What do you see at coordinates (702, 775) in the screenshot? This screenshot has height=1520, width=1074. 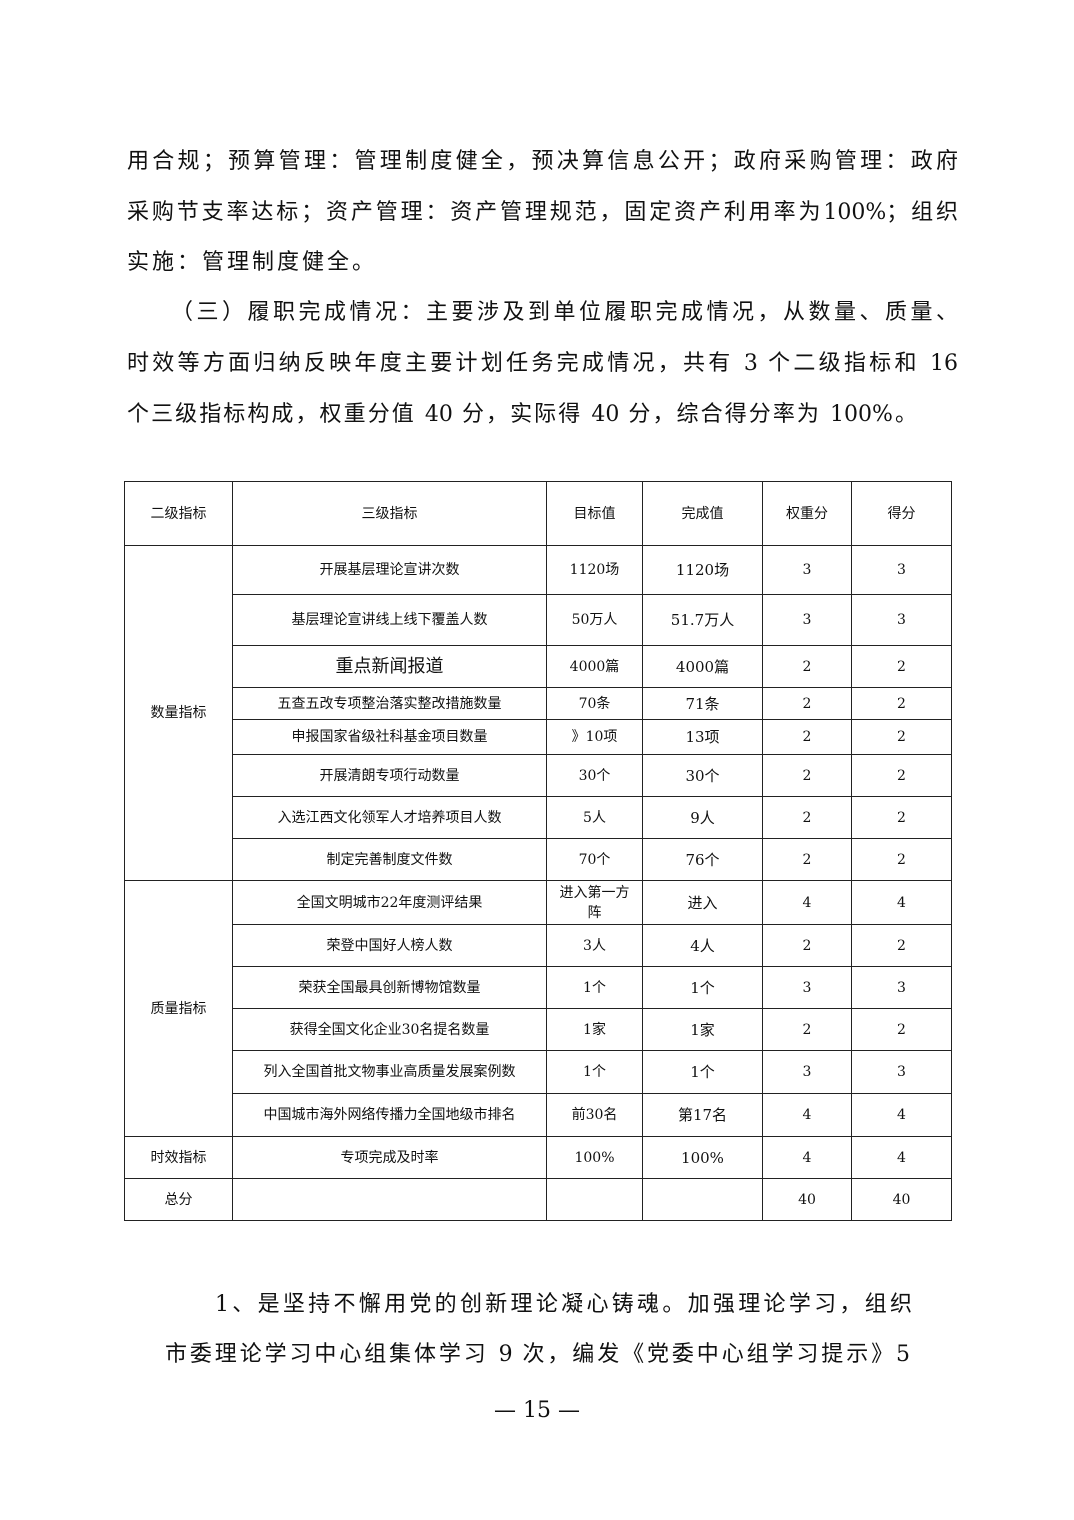 I see `actual-cell: 30个` at bounding box center [702, 775].